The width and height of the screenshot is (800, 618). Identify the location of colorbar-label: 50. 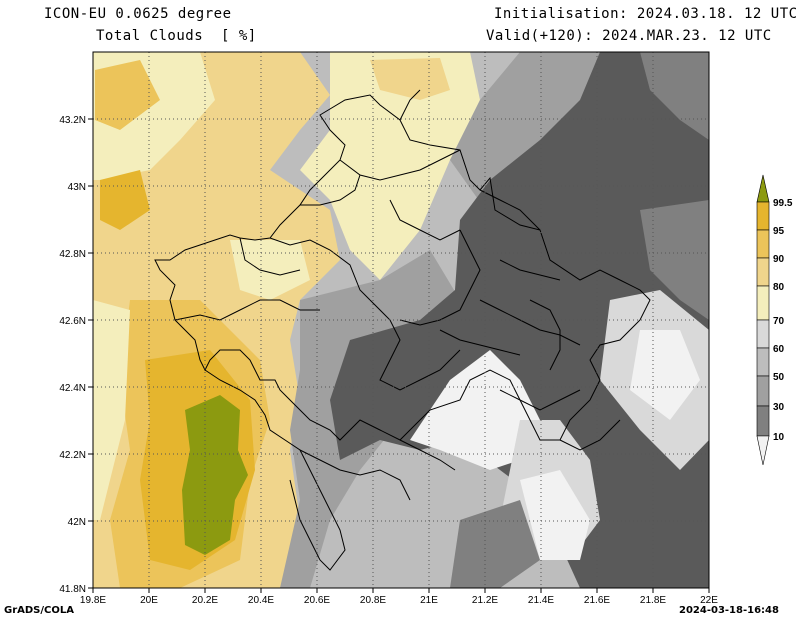
(779, 377).